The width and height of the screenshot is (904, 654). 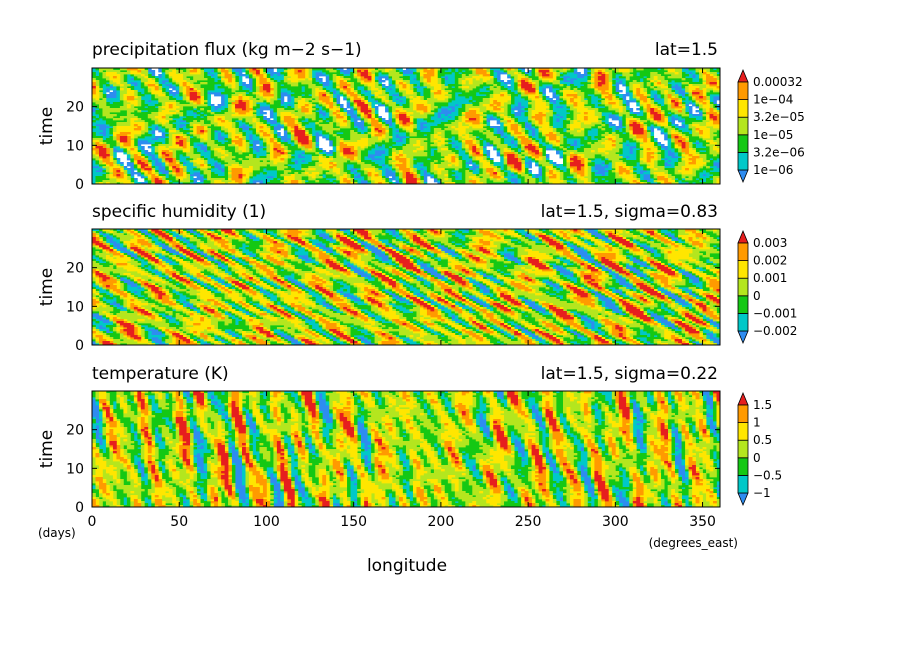 I want to click on panel-title: temperature (K), so click(x=160, y=374).